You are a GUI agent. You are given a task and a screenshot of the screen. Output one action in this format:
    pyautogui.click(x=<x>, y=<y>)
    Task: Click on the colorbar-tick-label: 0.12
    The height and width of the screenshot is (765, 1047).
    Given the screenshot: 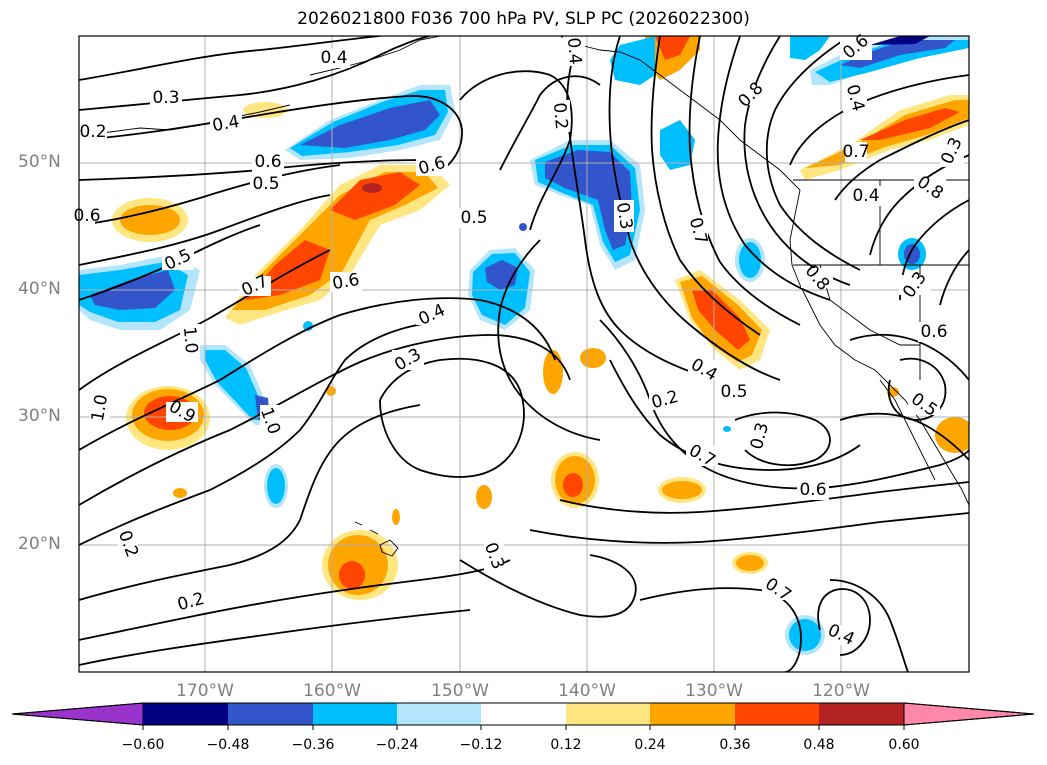 What is the action you would take?
    pyautogui.click(x=566, y=745)
    